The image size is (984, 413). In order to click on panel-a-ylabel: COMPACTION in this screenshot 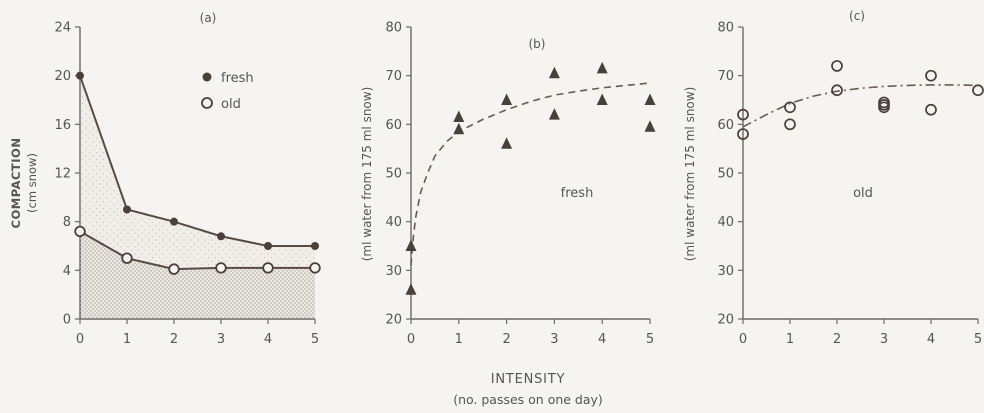, I will do `click(16, 183)`.